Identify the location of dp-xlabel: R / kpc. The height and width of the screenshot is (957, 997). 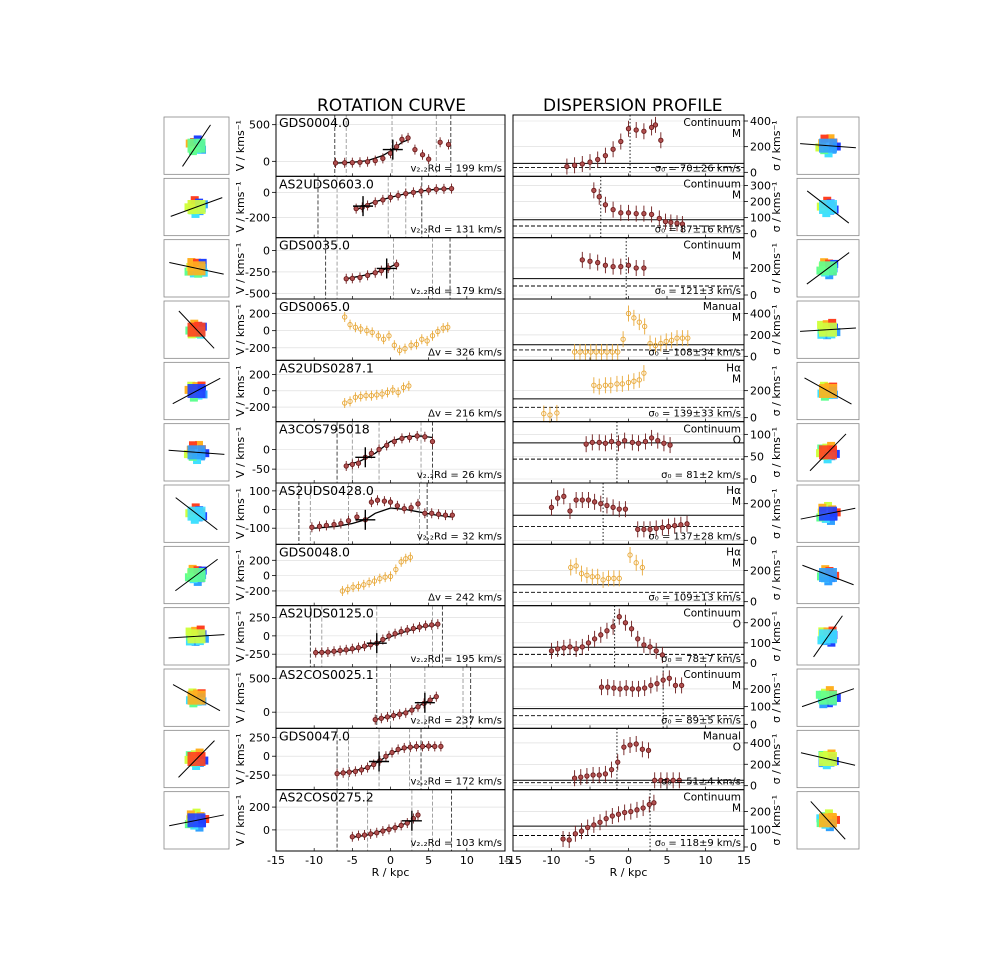
(629, 872).